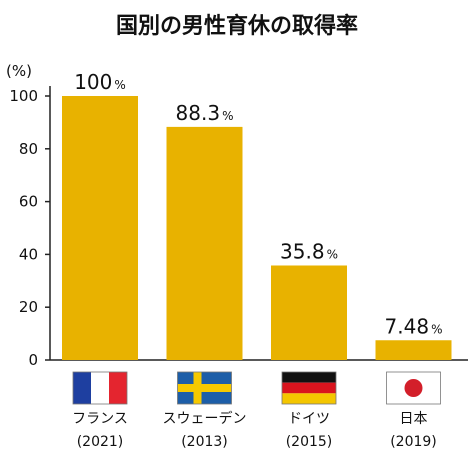 The image size is (474, 460). I want to click on category-year: (2015), so click(309, 442).